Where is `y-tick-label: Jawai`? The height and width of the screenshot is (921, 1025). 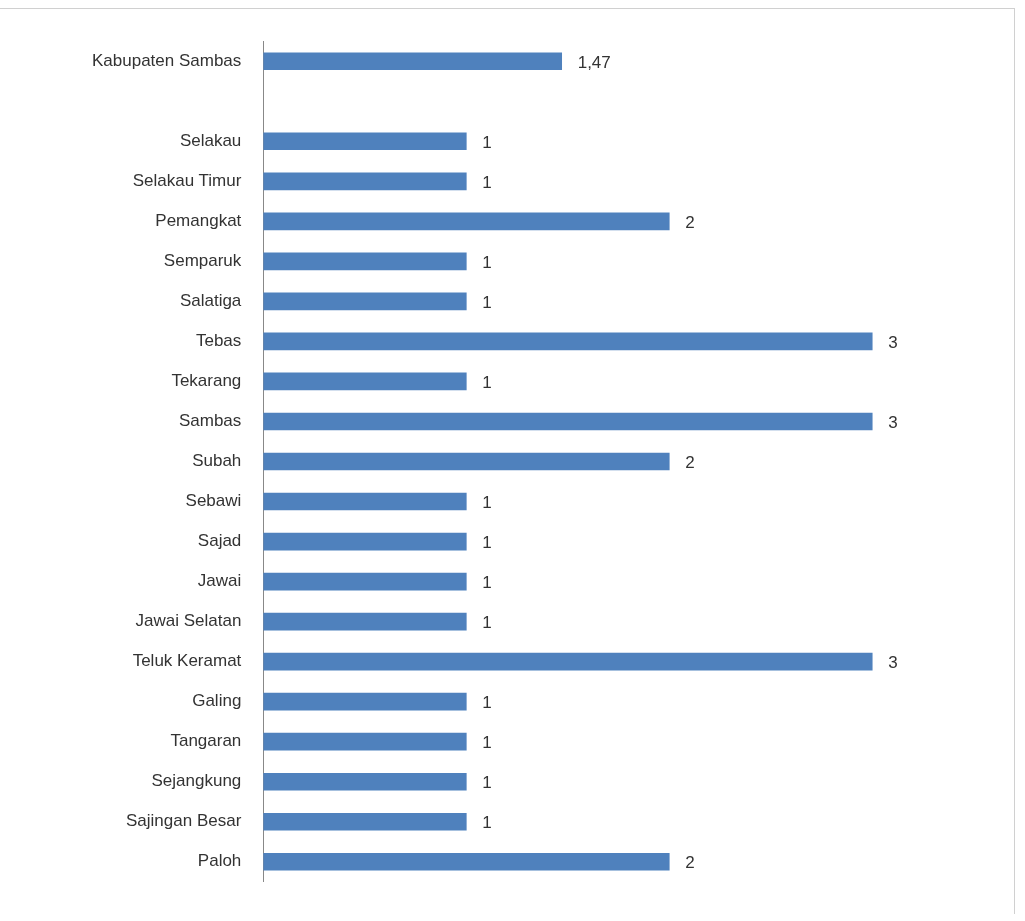 y-tick-label: Jawai is located at coordinates (219, 581).